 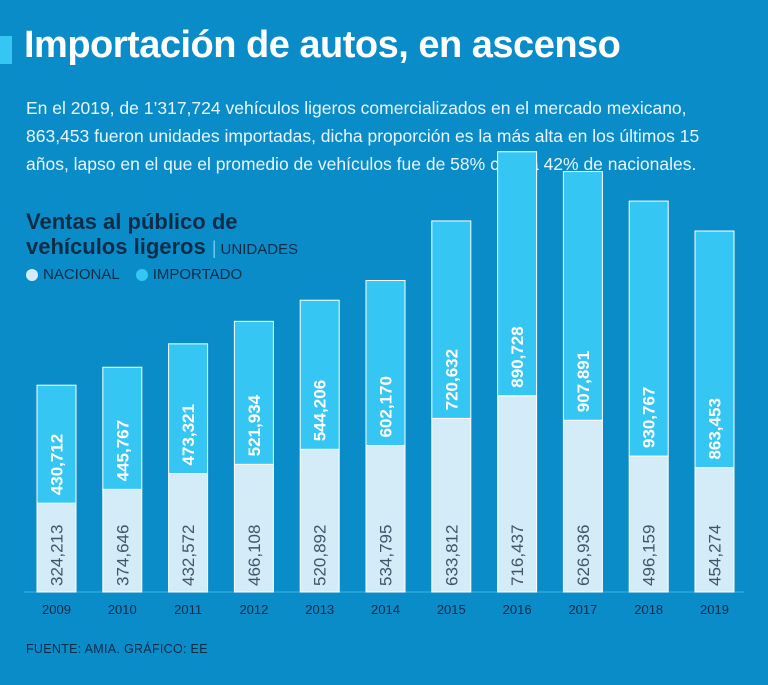 I want to click on bar-nacional-2015, so click(x=451, y=505).